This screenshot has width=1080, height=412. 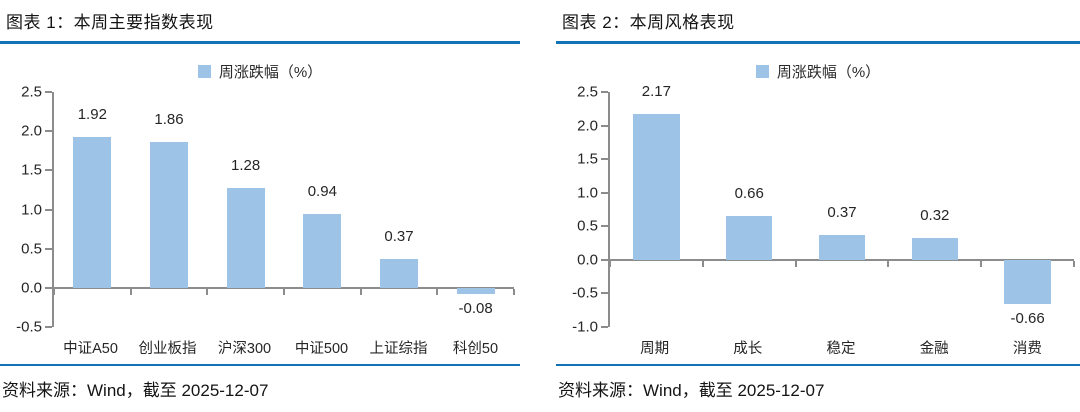 What do you see at coordinates (321, 349) in the screenshot?
I see `x-axis-category-label: 中证500` at bounding box center [321, 349].